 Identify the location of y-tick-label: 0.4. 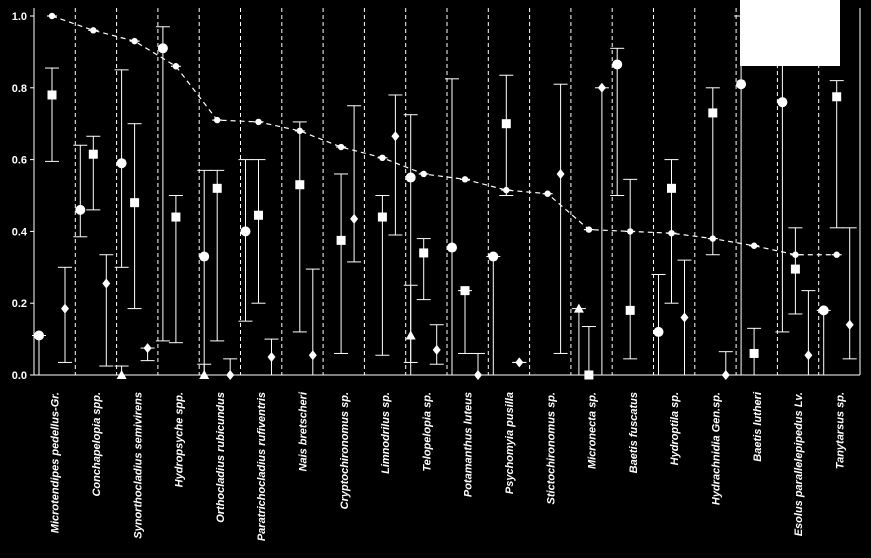
(20, 232).